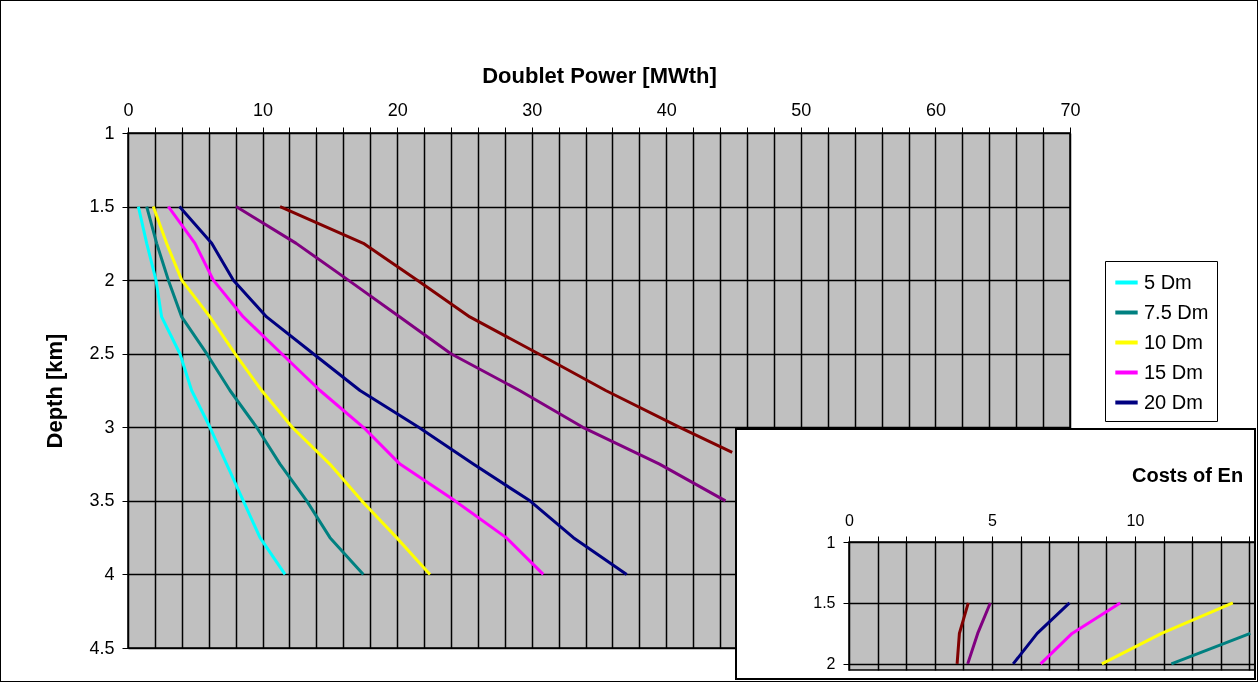 Image resolution: width=1260 pixels, height=684 pixels. What do you see at coordinates (1173, 341) in the screenshot?
I see `legend-label: 10 Dm` at bounding box center [1173, 341].